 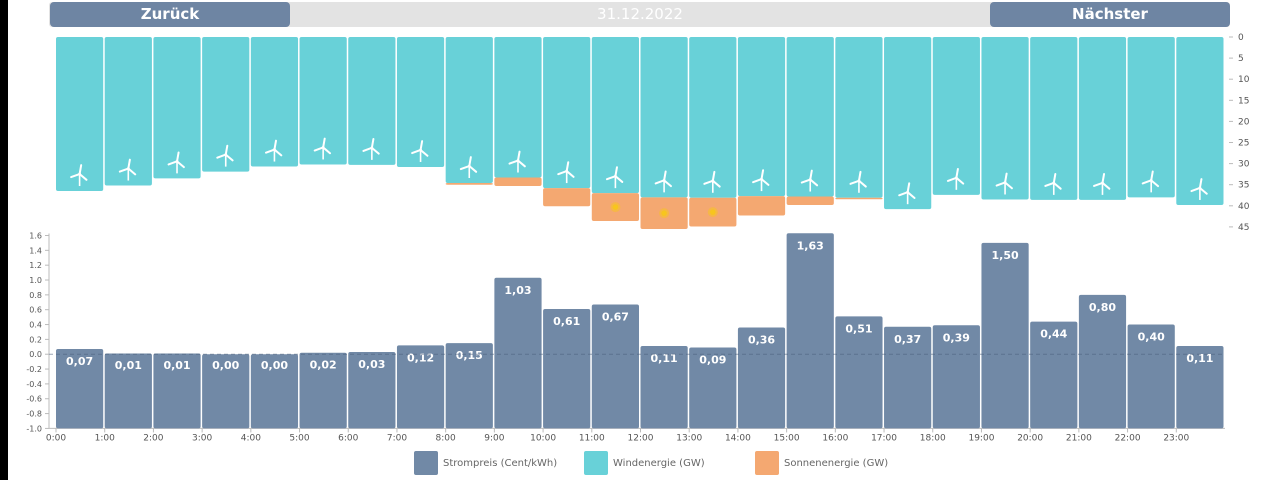 What do you see at coordinates (1241, 59) in the screenshot?
I see `energy-y-tick-label: 5` at bounding box center [1241, 59].